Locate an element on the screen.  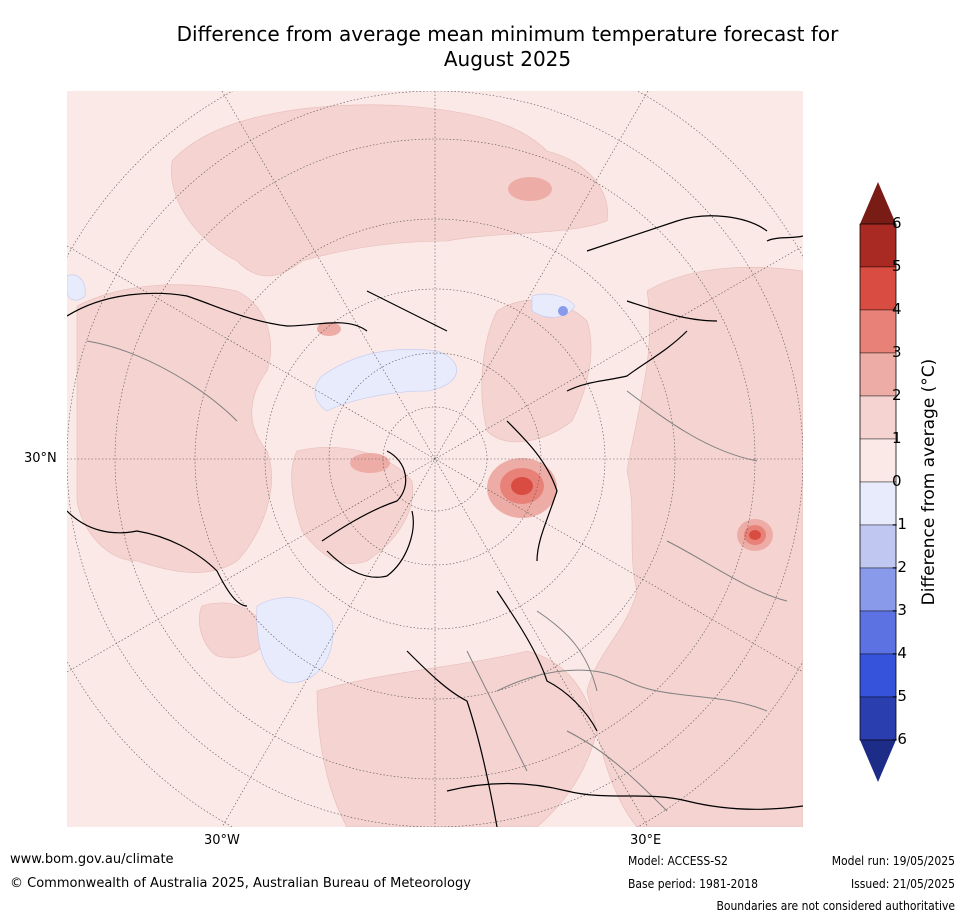
colorbar-under-arrow is located at coordinates (878, 761).